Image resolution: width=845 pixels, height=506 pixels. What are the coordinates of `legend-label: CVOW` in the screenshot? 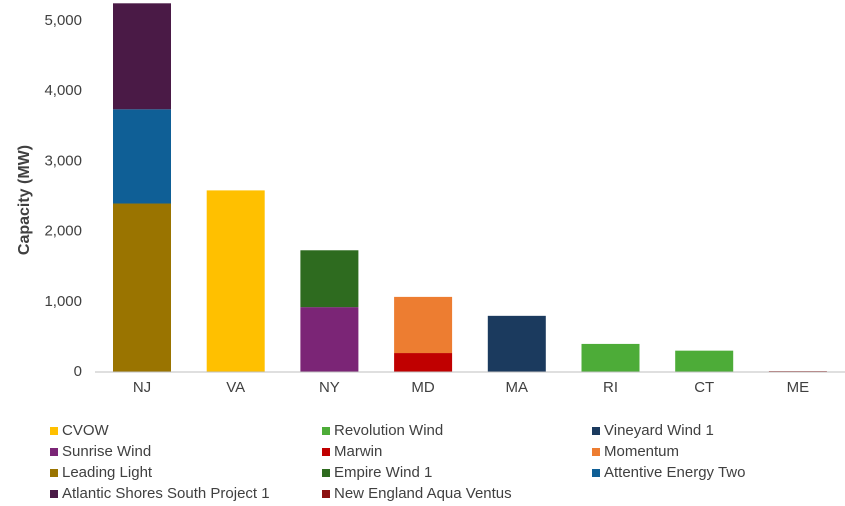 It's located at (86, 430).